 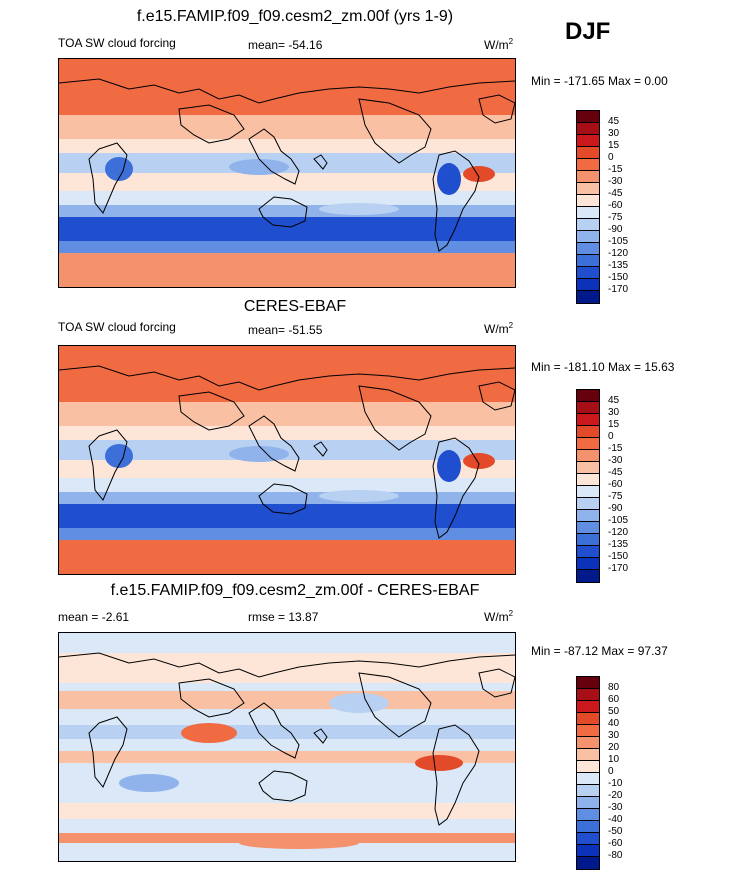 I want to click on colorbar-tick-label: 10, so click(x=614, y=759).